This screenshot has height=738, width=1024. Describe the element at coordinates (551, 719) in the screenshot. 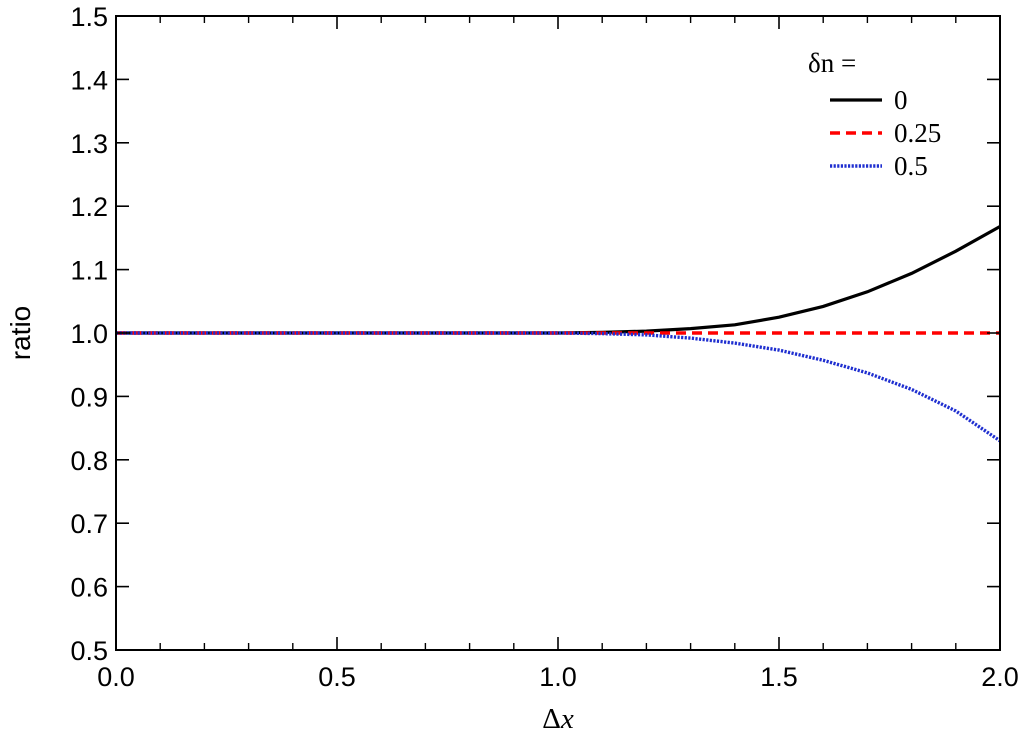

I see `x-axis-title-prefix: Δ` at that location.